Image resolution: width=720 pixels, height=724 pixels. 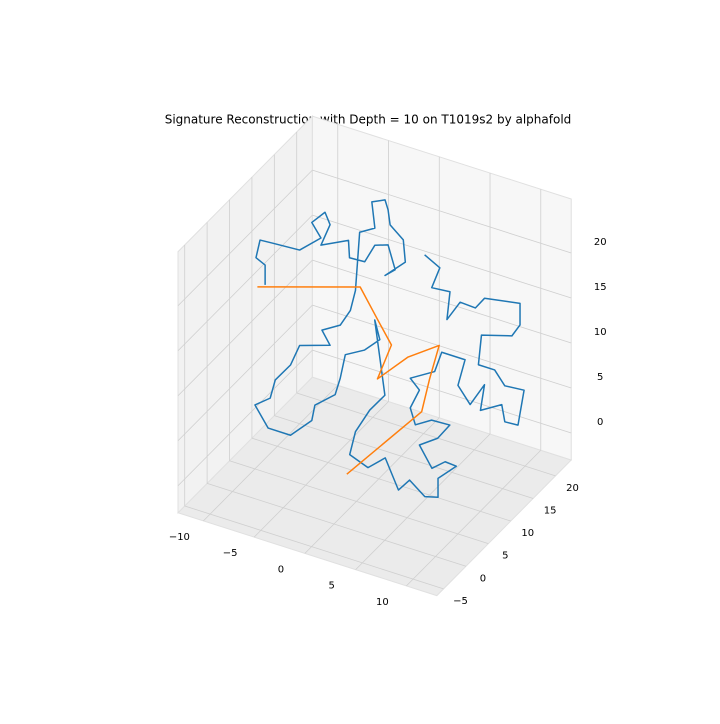 What do you see at coordinates (382, 602) in the screenshot?
I see `x-tick-label: 10` at bounding box center [382, 602].